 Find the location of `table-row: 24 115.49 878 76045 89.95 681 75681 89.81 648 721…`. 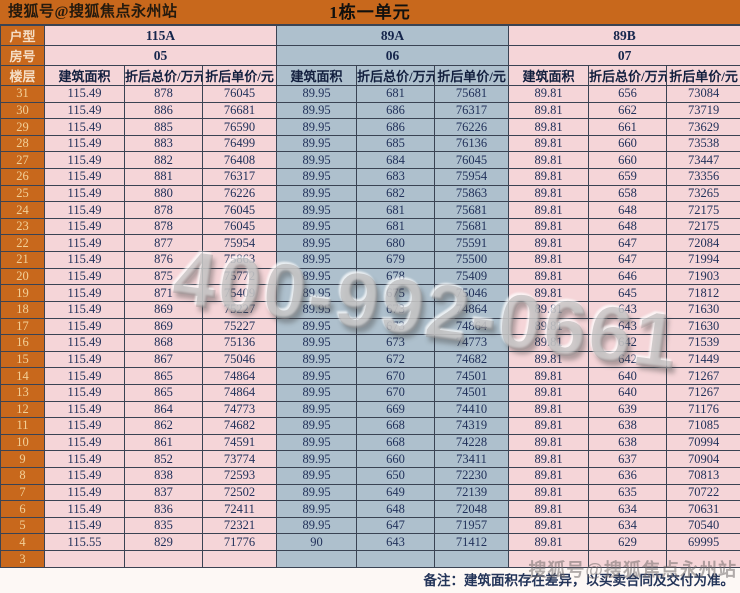

table-row: 24 115.49 878 76045 89.95 681 75681 89.81 648 721… is located at coordinates (370, 210).